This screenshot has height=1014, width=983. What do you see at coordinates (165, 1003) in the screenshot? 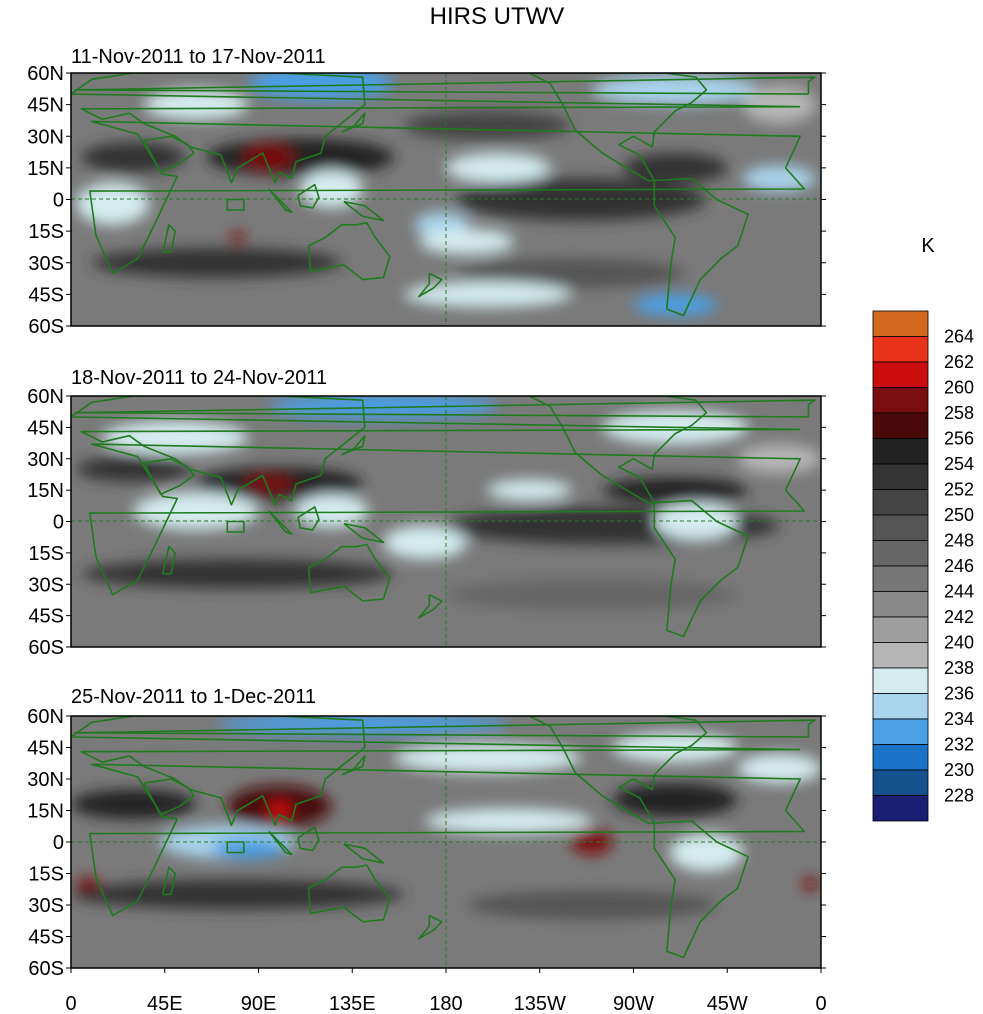
I see `x-tick-label: 45E` at bounding box center [165, 1003].